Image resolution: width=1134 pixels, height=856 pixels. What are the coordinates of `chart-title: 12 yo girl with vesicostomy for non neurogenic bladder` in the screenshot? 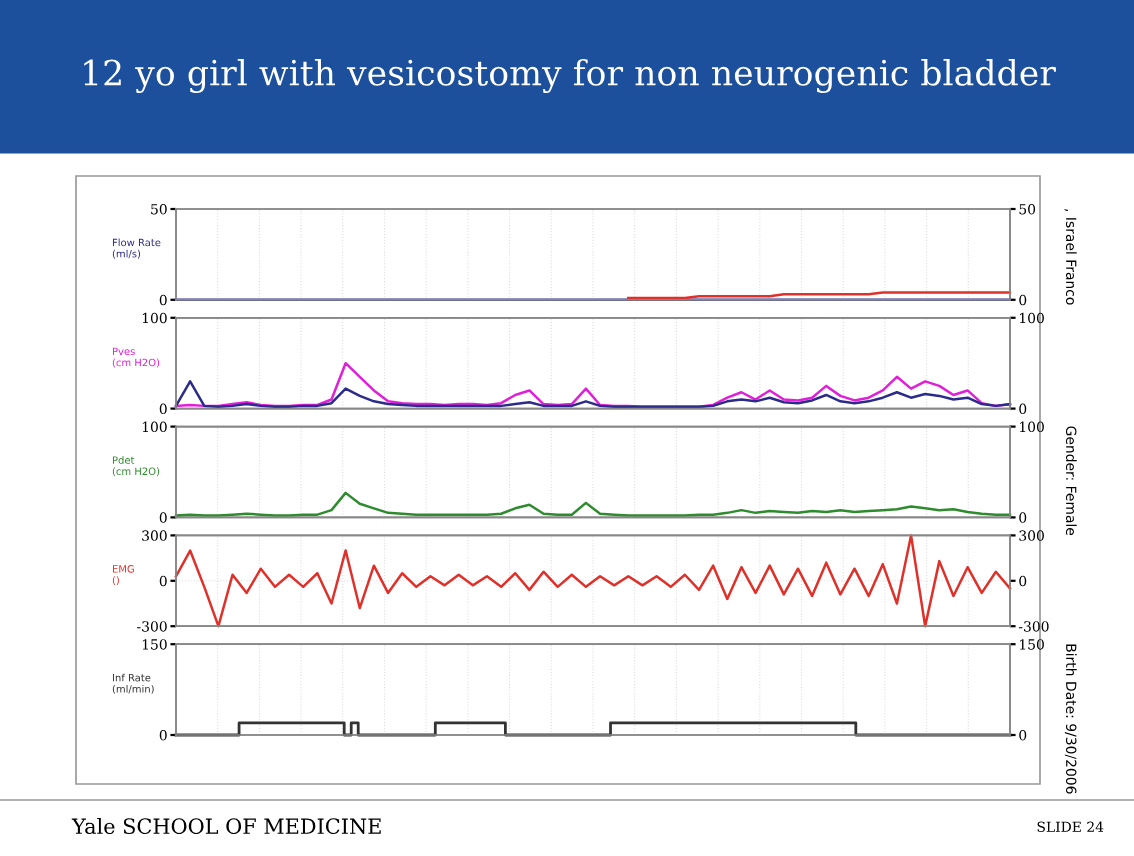 It's located at (570, 76).